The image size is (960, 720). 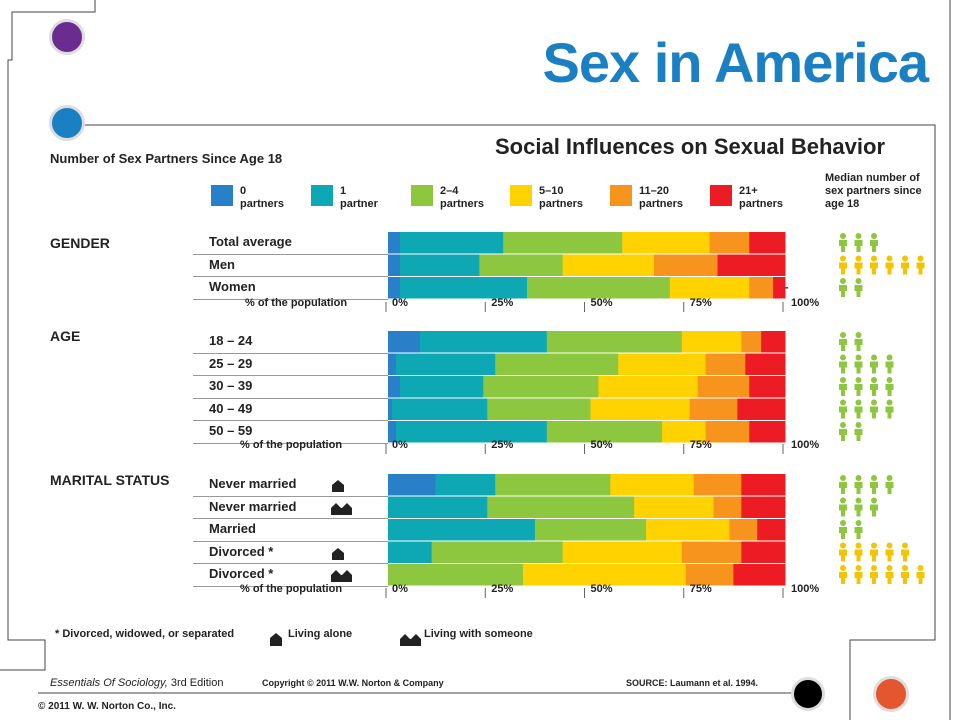 What do you see at coordinates (110, 480) in the screenshot?
I see `section-label: MARITAL STATUS` at bounding box center [110, 480].